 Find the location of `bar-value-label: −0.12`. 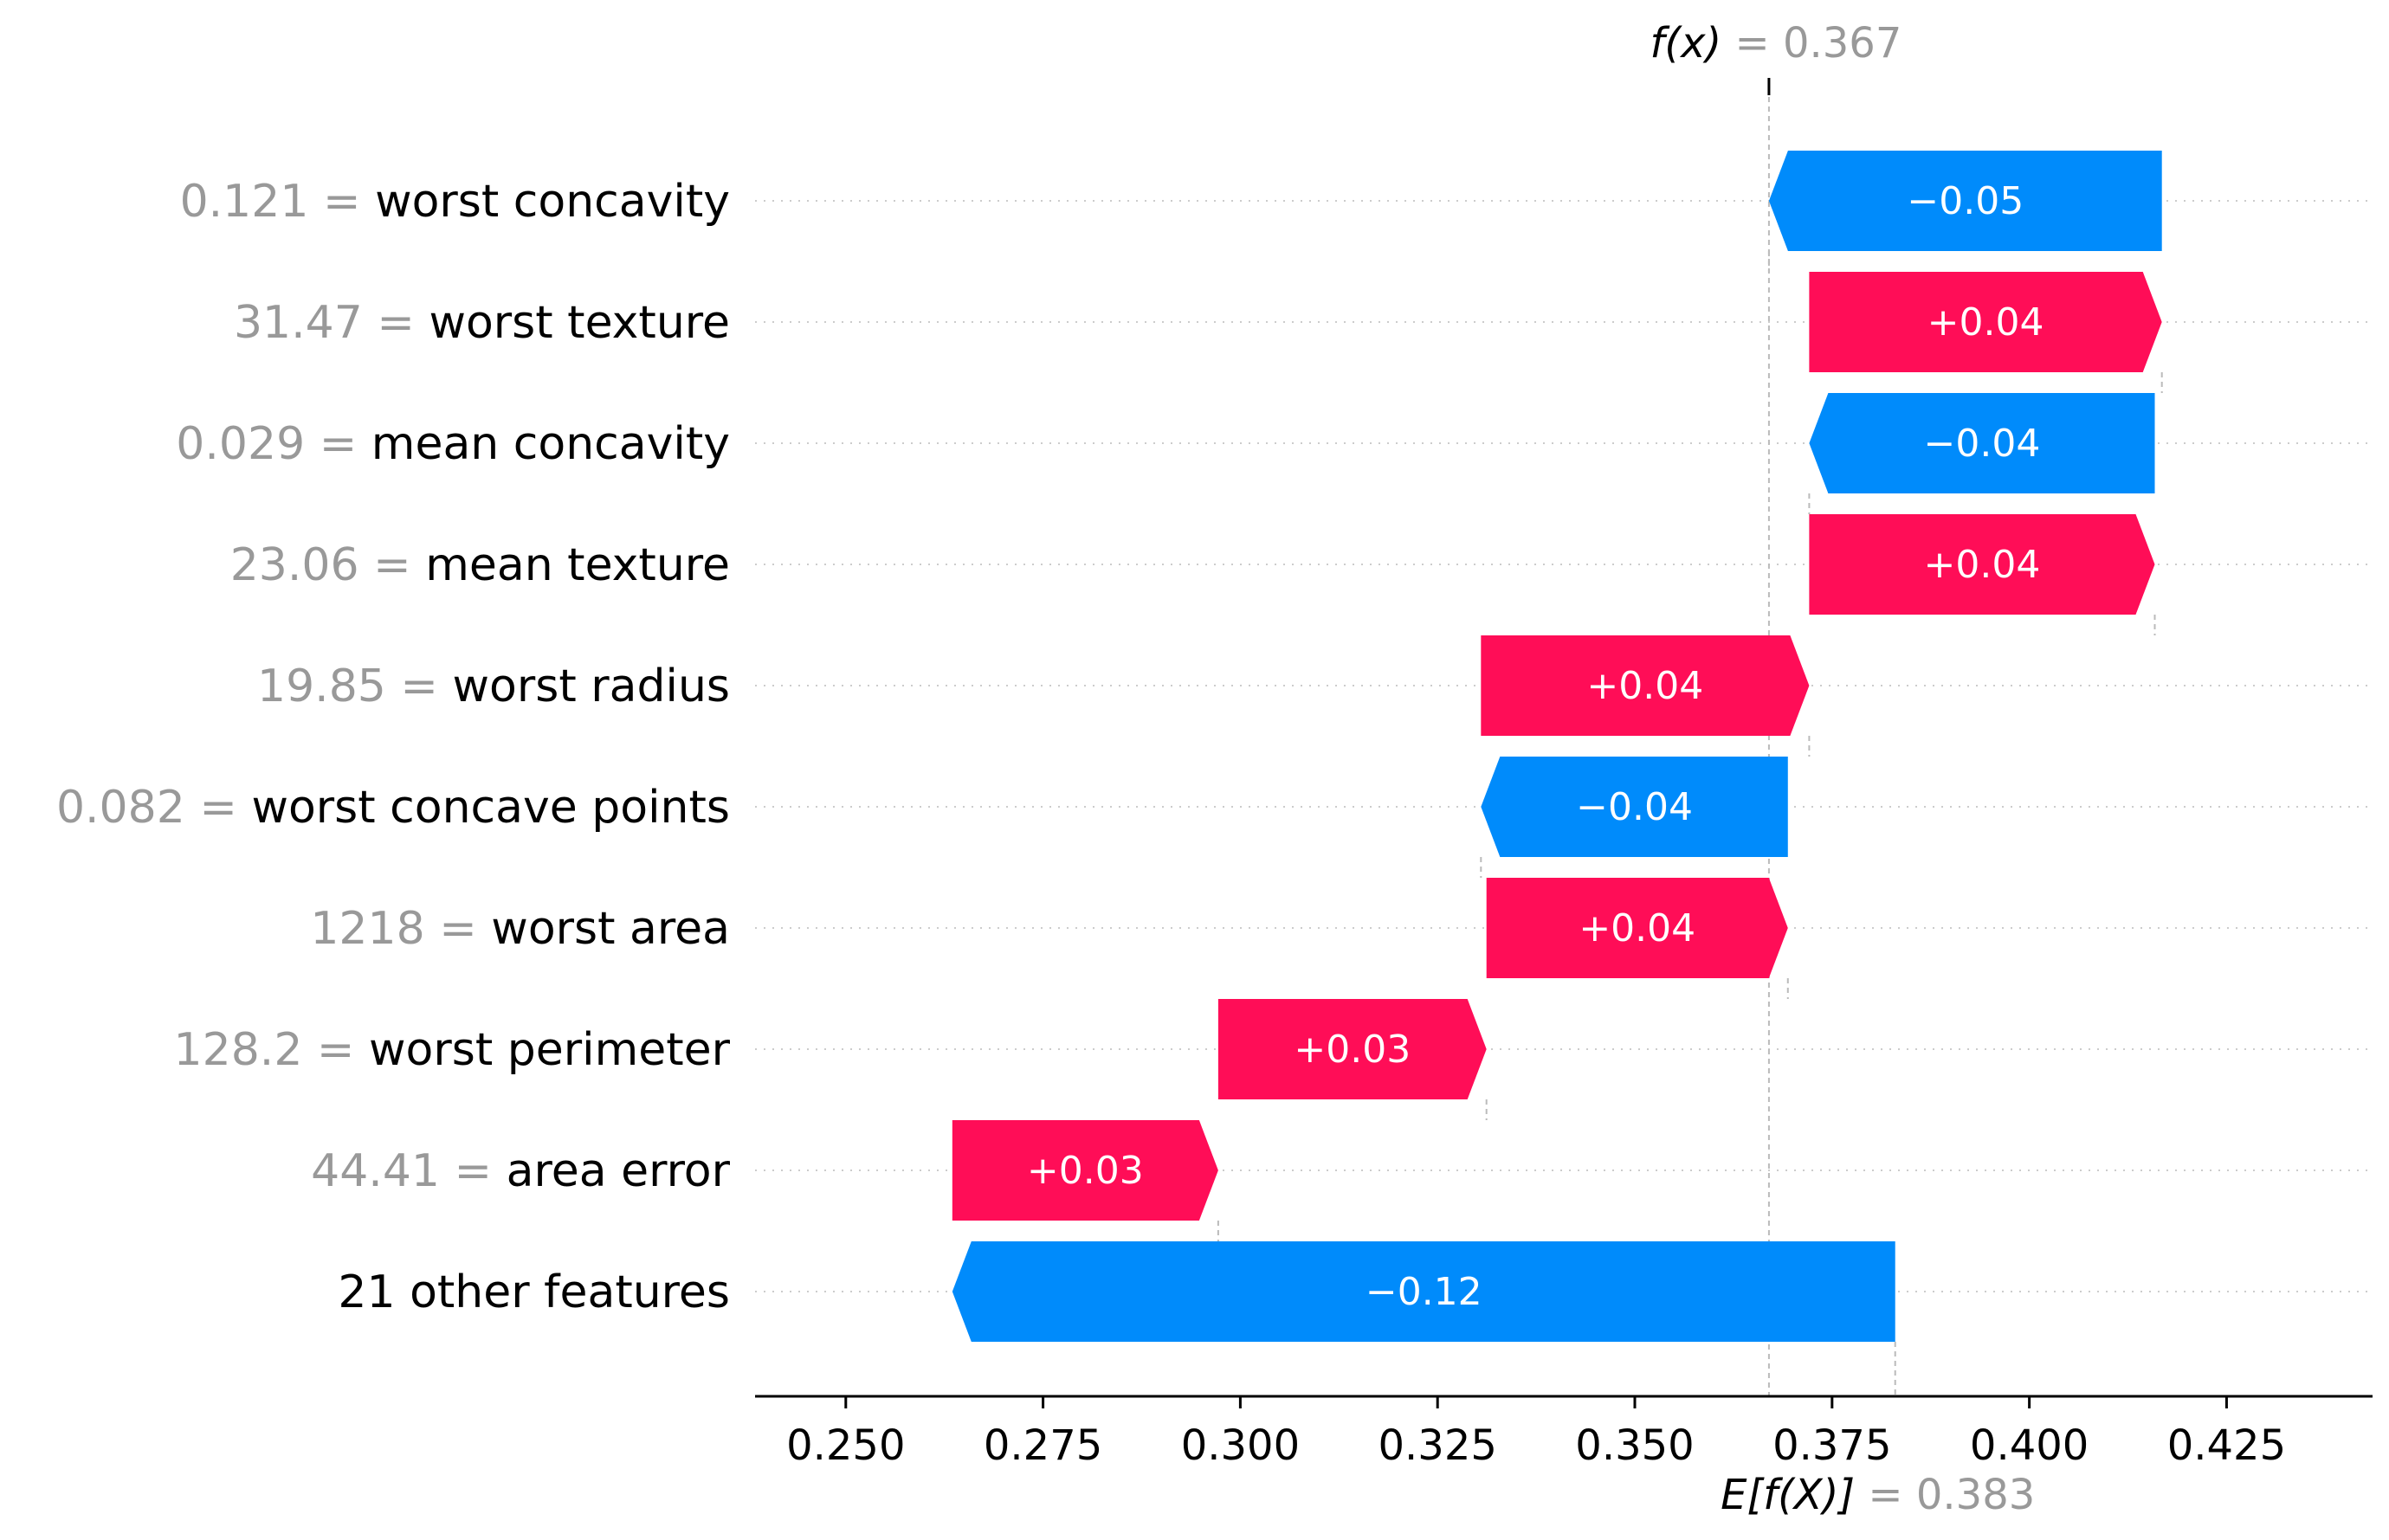

bar-value-label: −0.12 is located at coordinates (1424, 1292).